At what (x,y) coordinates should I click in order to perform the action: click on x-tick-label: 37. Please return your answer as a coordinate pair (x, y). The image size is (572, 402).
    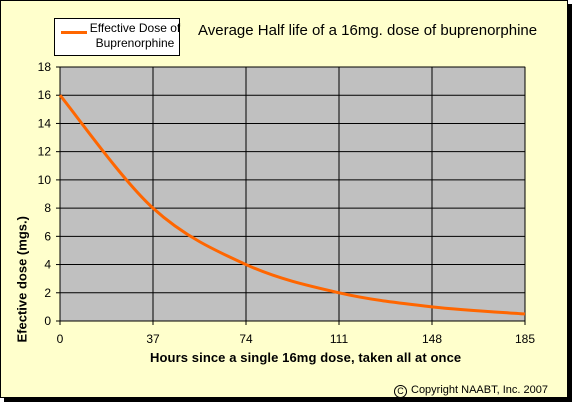
    Looking at the image, I should click on (153, 339).